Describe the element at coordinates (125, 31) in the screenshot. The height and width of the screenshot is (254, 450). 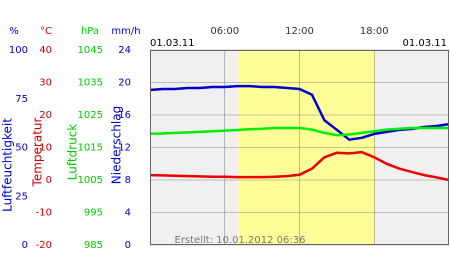
I see `axis-unit: mm/h` at that location.